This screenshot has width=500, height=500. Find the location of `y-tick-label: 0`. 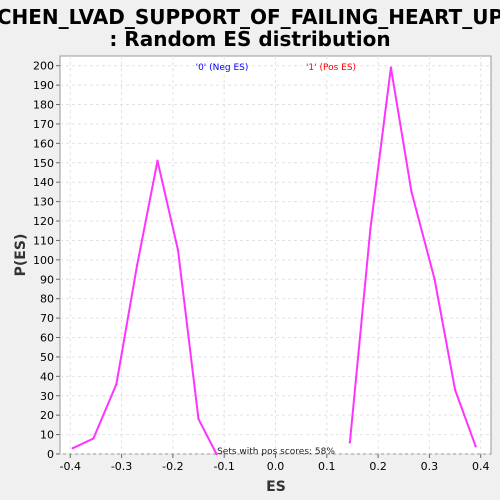

y-tick-label: 0 is located at coordinates (50, 454).